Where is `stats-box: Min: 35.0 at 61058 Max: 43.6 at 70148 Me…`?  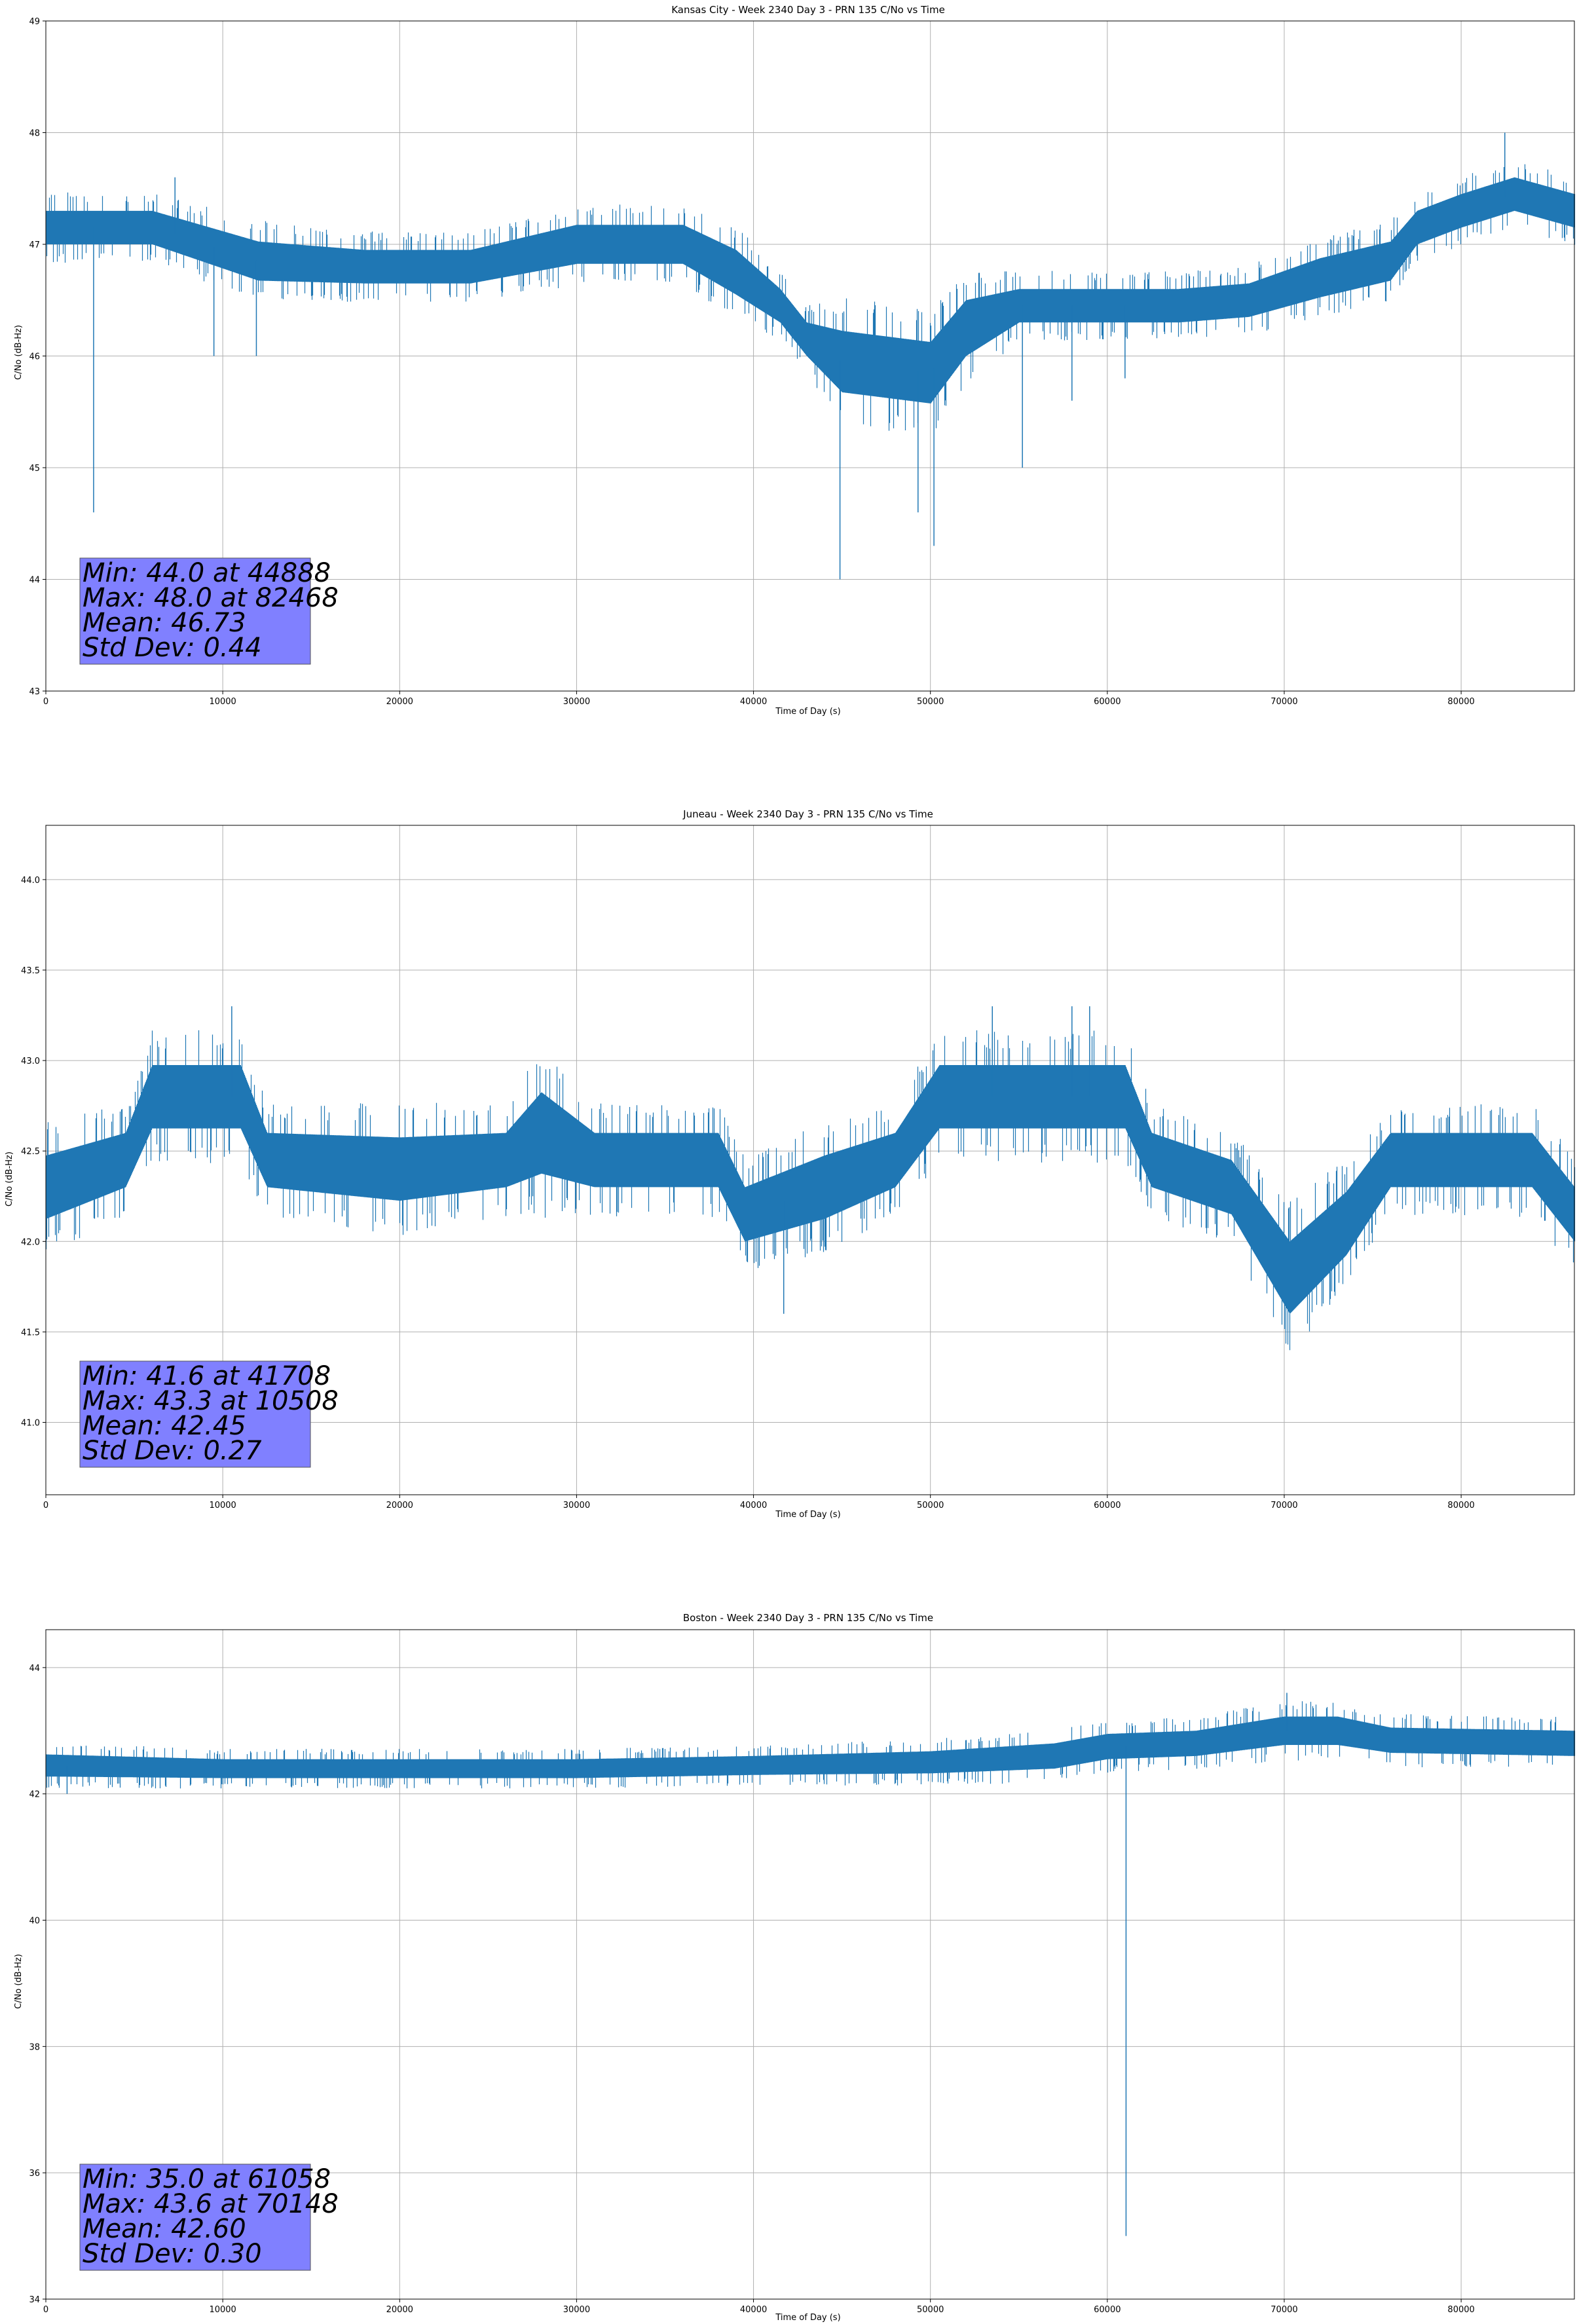
stats-box: Min: 35.0 at 61058 Max: 43.6 at 70148 Me… is located at coordinates (209, 2217).